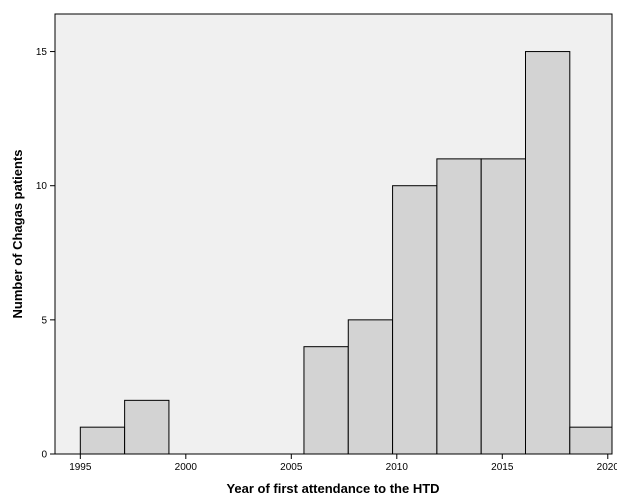  What do you see at coordinates (397, 467) in the screenshot?
I see `x-tick-label: 2010` at bounding box center [397, 467].